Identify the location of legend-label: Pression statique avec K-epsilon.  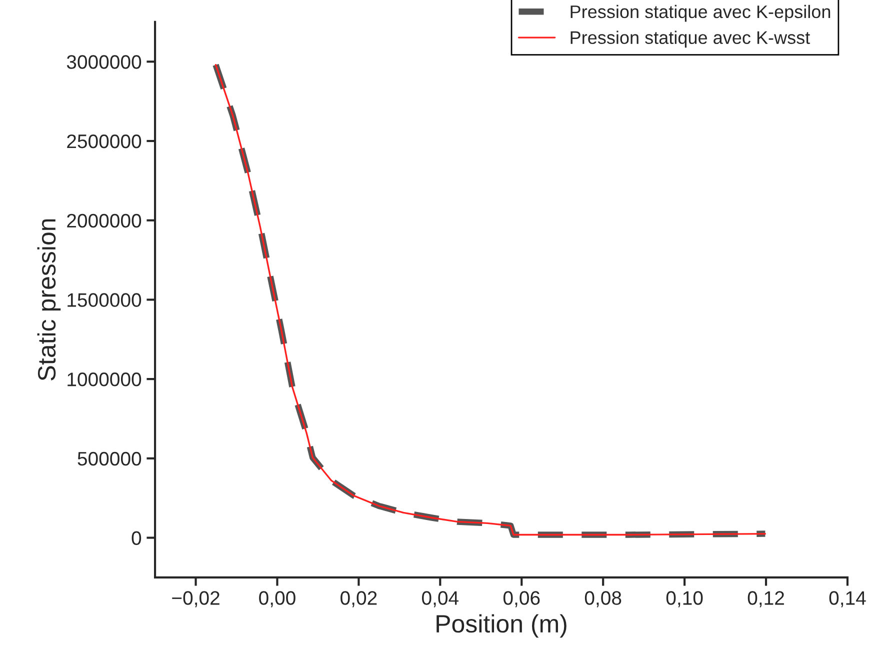
(700, 13).